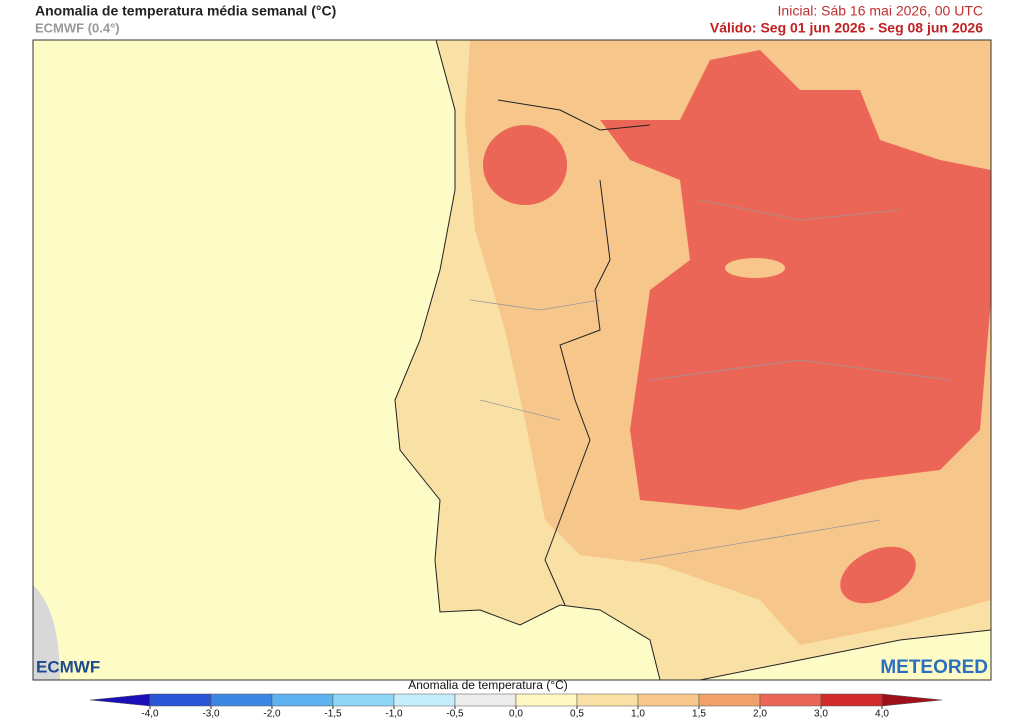 The width and height of the screenshot is (1024, 725). What do you see at coordinates (880, 11) in the screenshot?
I see `initial-time: Inicial: Sáb 16 mai 2026, 00 UTC` at bounding box center [880, 11].